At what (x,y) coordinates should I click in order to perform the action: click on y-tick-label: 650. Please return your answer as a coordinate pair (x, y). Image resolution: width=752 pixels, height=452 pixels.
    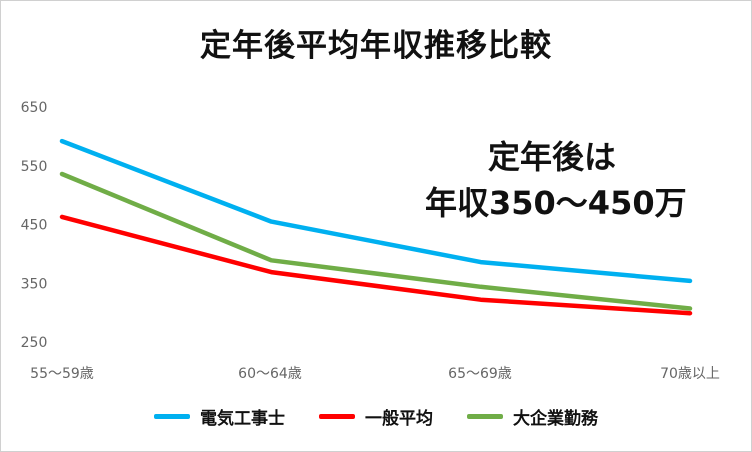
    Looking at the image, I should click on (34, 108).